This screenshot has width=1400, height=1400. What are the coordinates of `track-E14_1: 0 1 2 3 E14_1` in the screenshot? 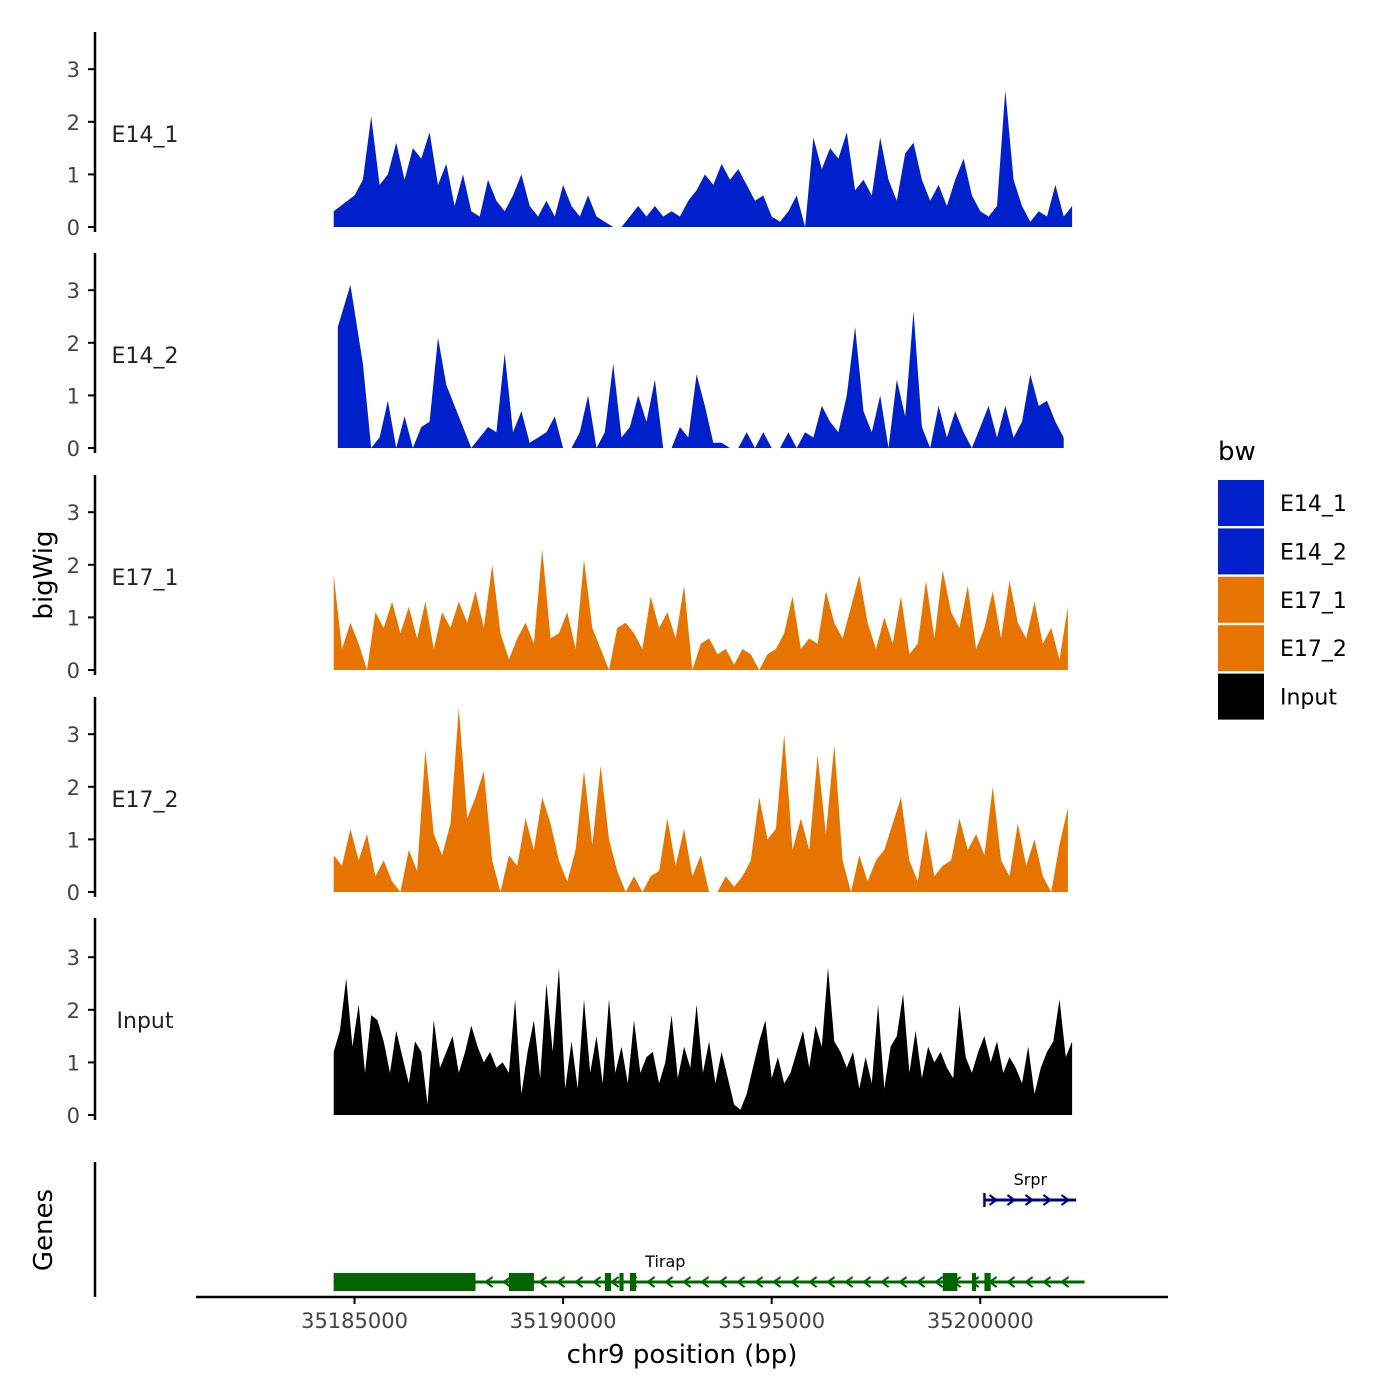 It's located at (570, 136).